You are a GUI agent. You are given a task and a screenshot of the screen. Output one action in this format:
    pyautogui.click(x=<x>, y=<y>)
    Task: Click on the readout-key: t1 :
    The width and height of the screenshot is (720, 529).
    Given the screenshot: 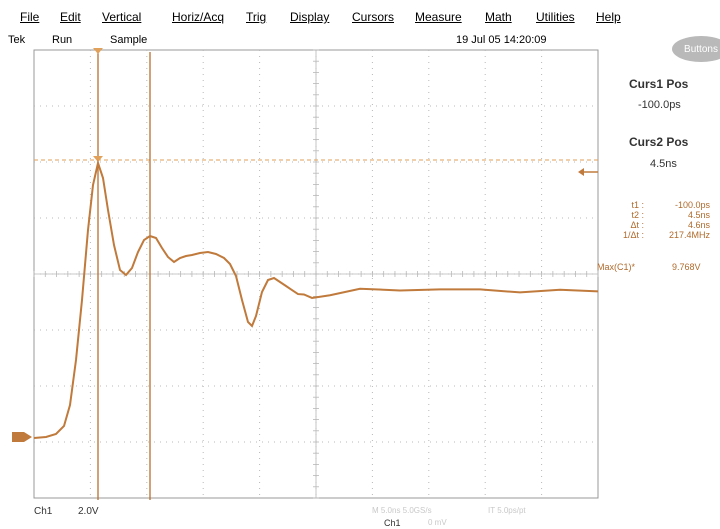 What is the action you would take?
    pyautogui.click(x=637, y=205)
    